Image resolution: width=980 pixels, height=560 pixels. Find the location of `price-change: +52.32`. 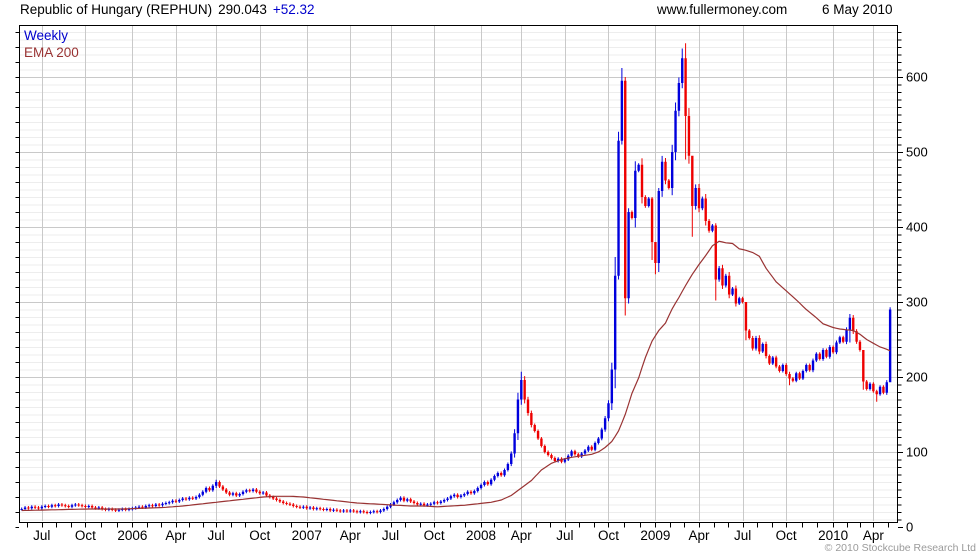

price-change: +52.32 is located at coordinates (293, 9).